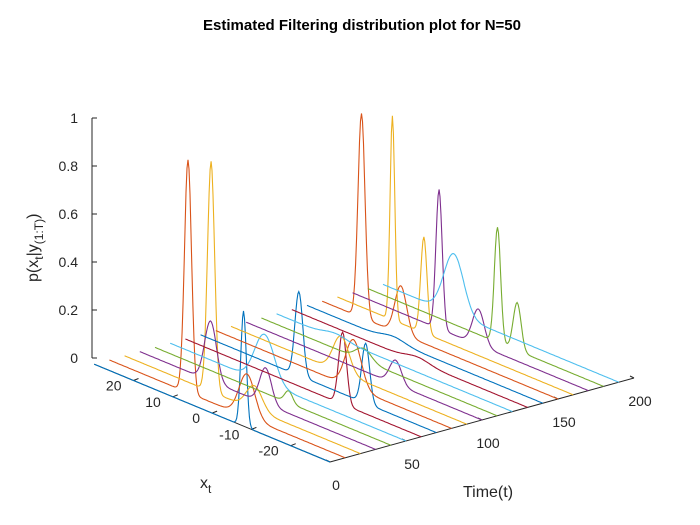 The height and width of the screenshot is (525, 700). Describe the element at coordinates (210, 489) in the screenshot. I see `y-axis-label-sub: t` at that location.